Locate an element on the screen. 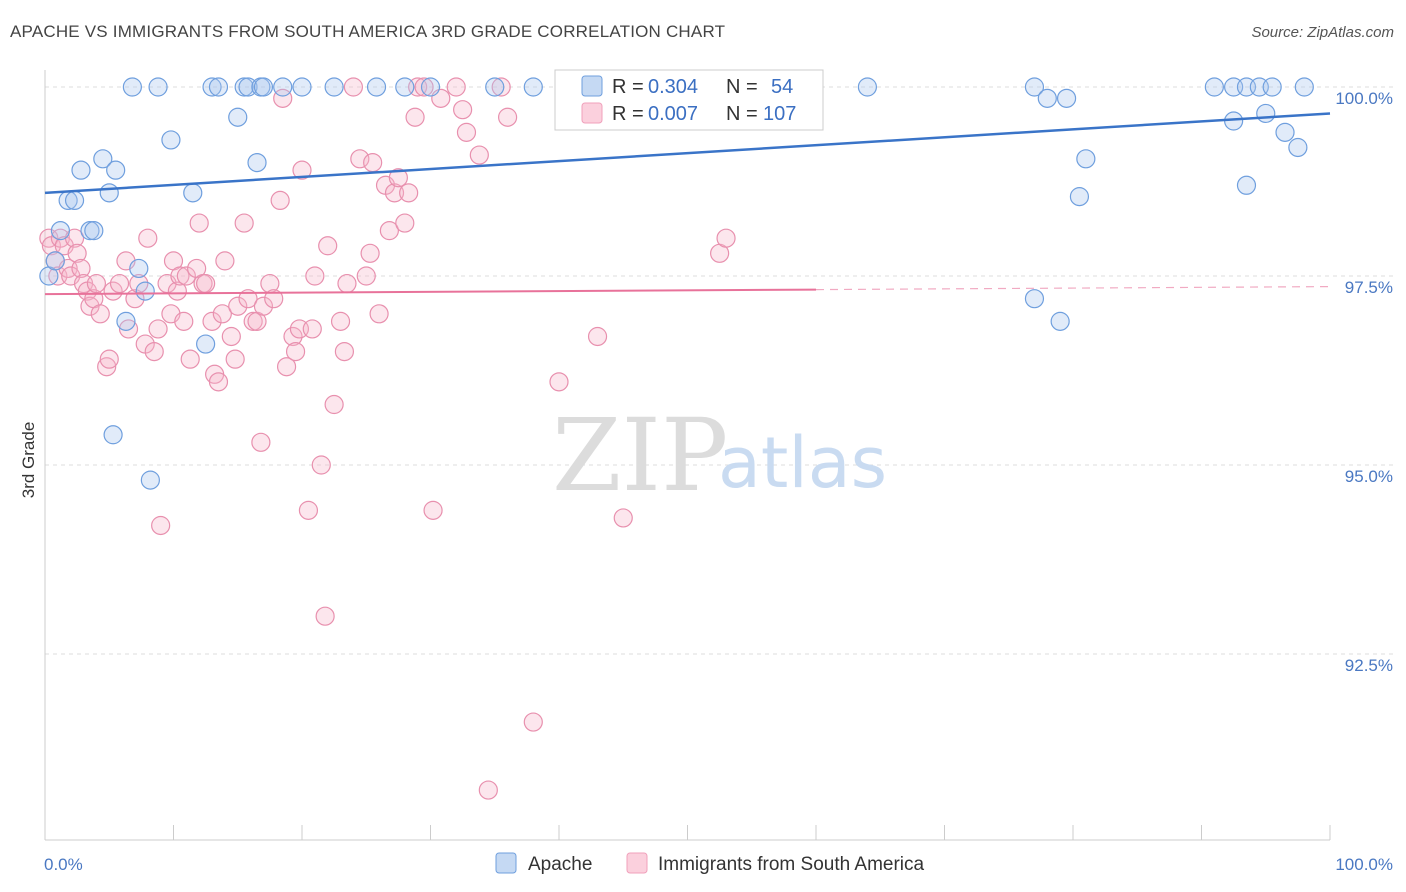 This screenshot has width=1406, height=892. x-tick-label-0: 0.0% is located at coordinates (63, 864).